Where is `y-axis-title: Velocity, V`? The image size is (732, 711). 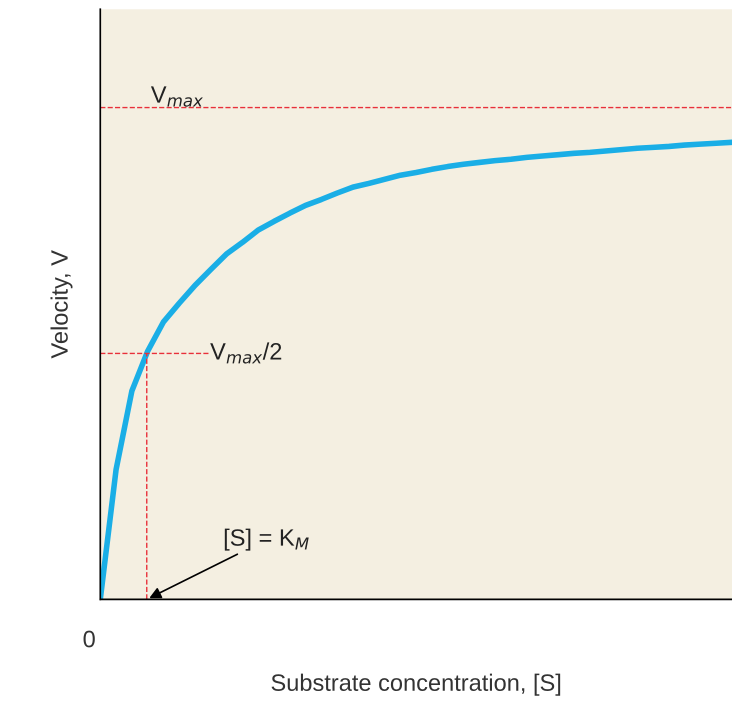
y-axis-title: Velocity, V is located at coordinates (61, 304).